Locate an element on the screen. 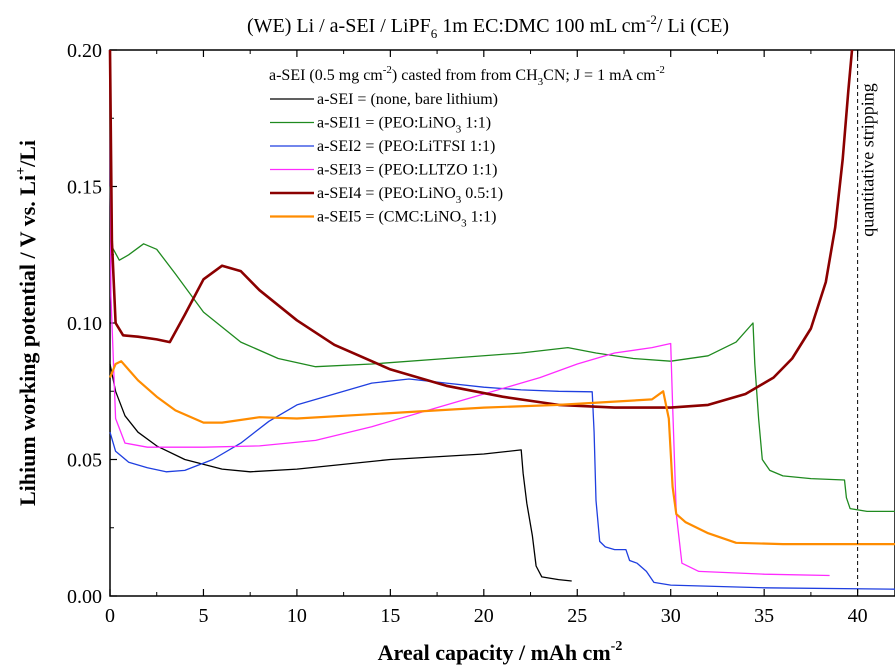 Image resolution: width=895 pixels, height=671 pixels. legend-label-4: a-SEI4 = (PEO:LiNO3 0.5:1) is located at coordinates (410, 195).